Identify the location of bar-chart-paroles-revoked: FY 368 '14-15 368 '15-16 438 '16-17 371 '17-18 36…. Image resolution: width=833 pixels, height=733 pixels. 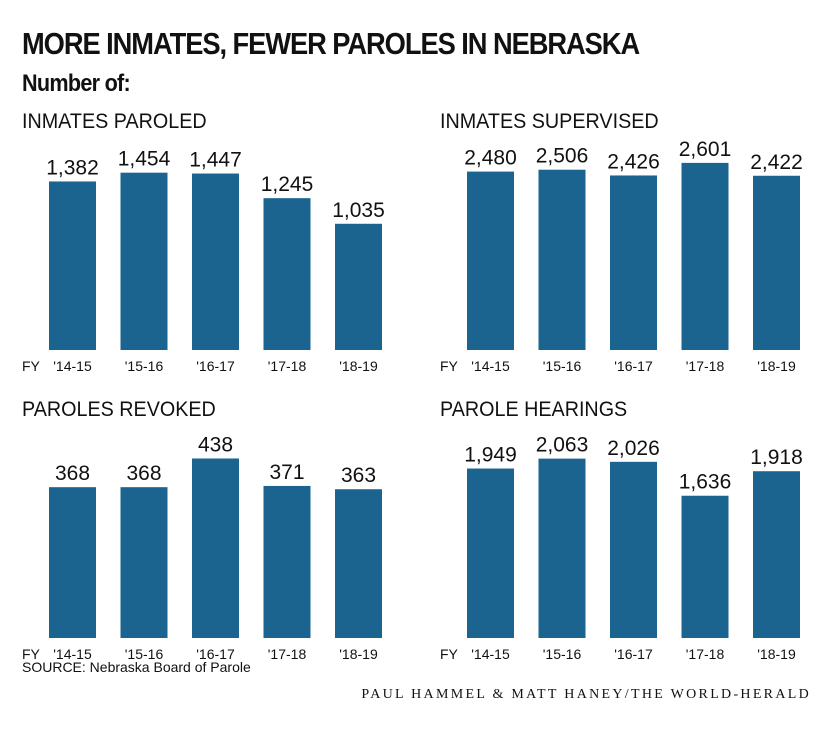
(202, 547).